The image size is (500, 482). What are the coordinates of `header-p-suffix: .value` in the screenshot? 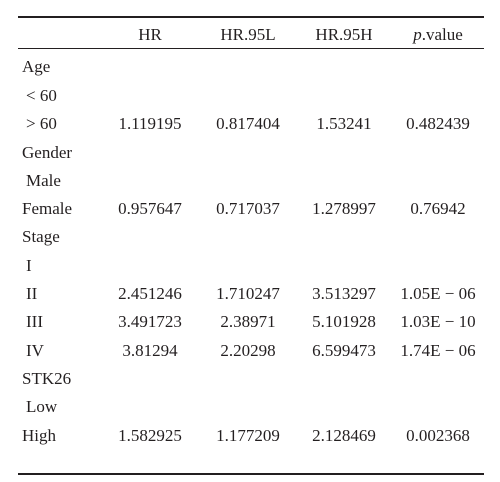 It's located at (442, 34).